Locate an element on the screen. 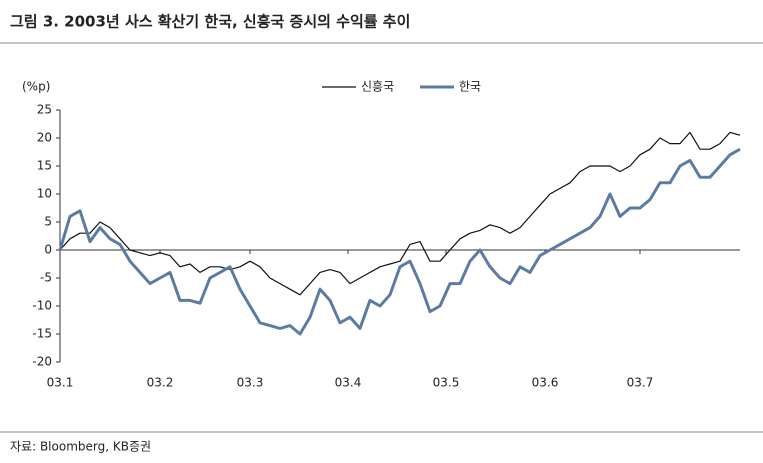 This screenshot has height=463, width=763. y-axis-label: (%p) is located at coordinates (36, 87).